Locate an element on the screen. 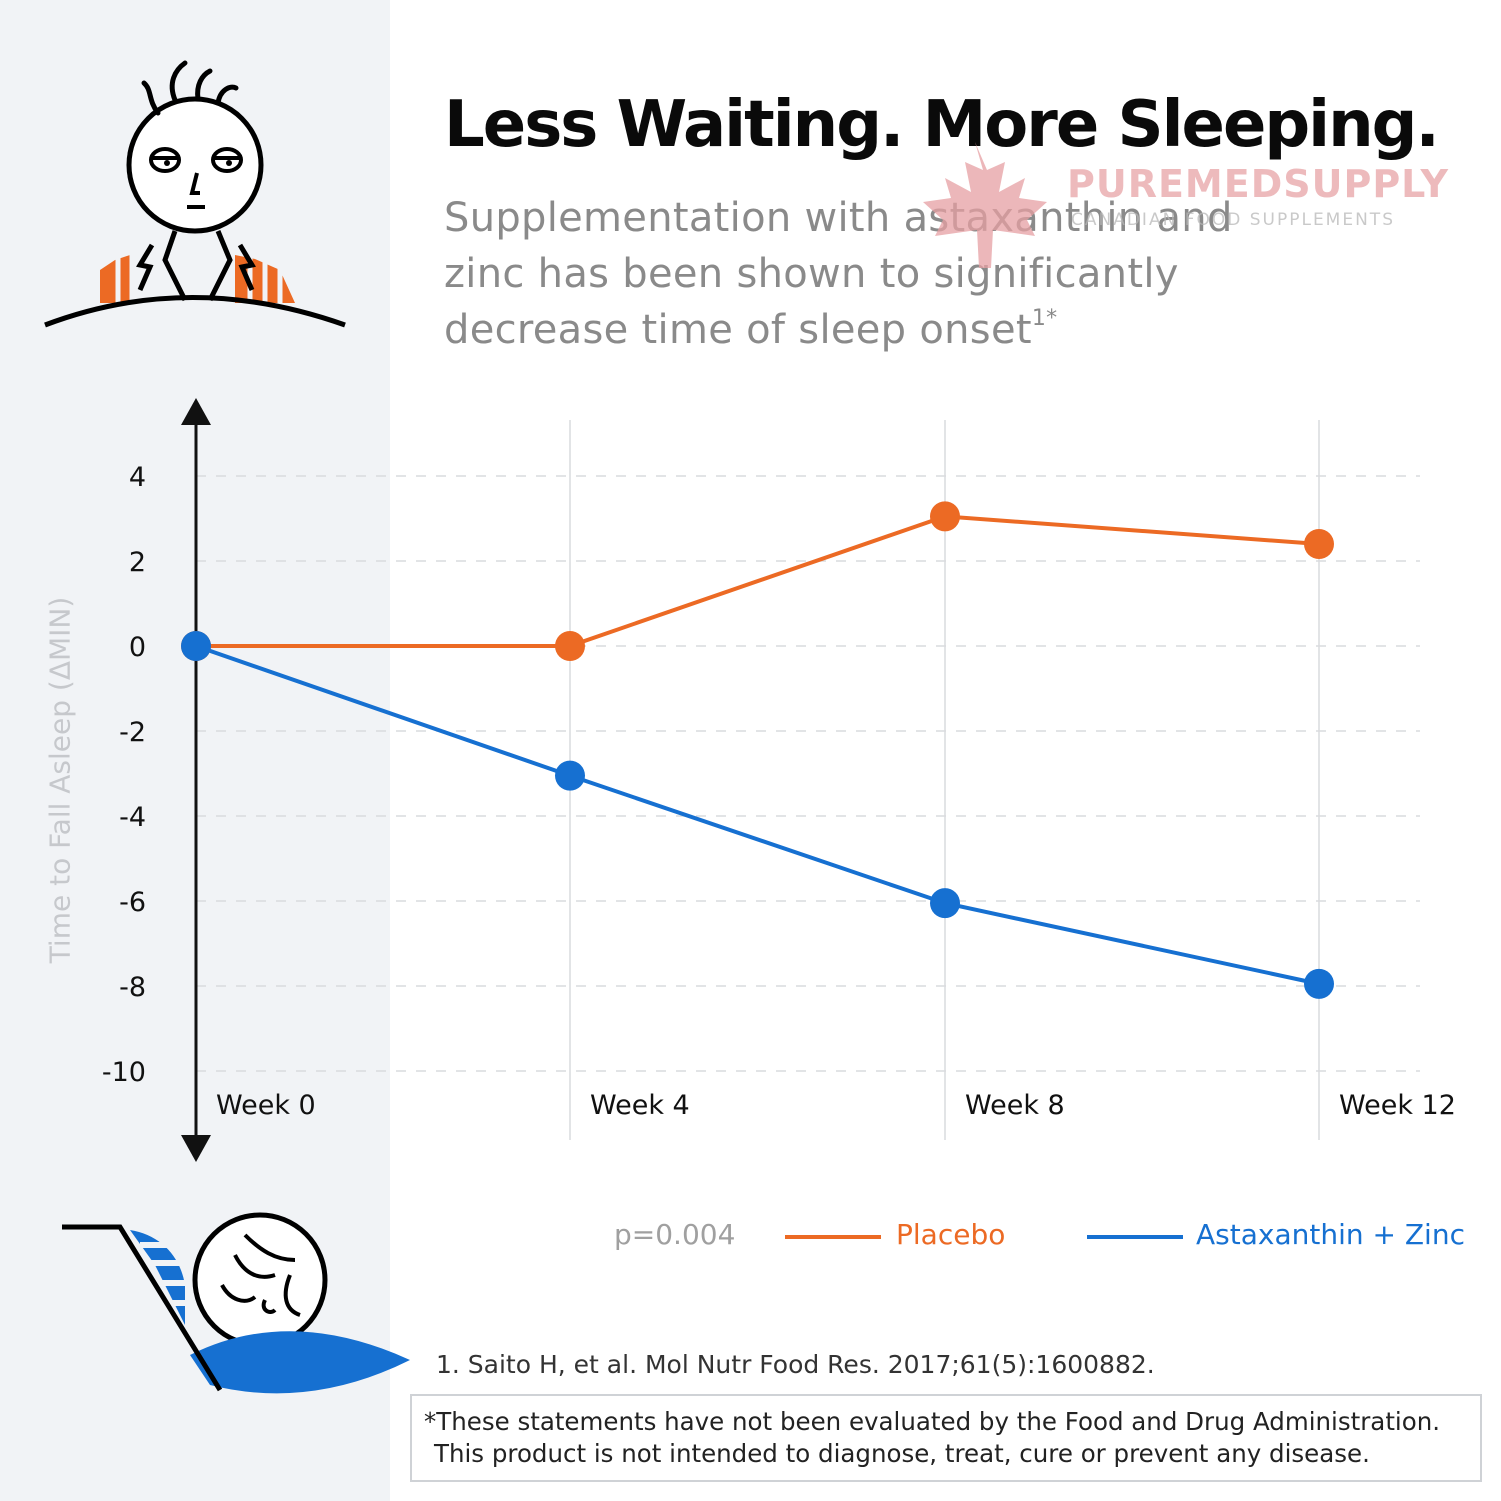 The image size is (1501, 1501). subtitle-line-2: zinc has been shown to significantly is located at coordinates (811, 274).